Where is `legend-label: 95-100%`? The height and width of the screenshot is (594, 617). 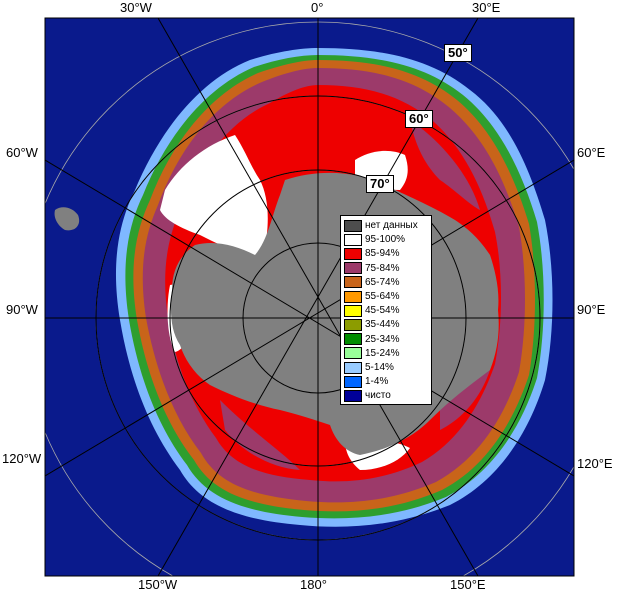 legend-label: 95-100% is located at coordinates (385, 240).